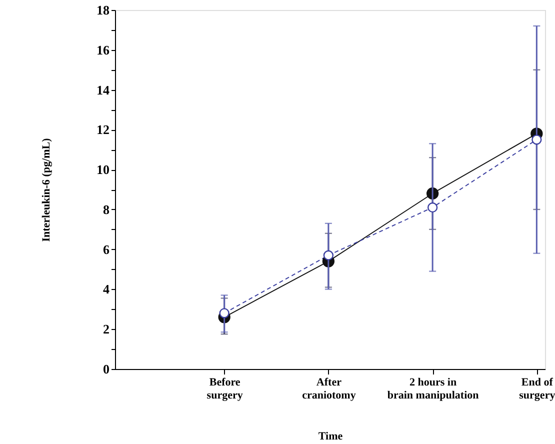 This screenshot has width=555, height=444. I want to click on y-tick-label: 10, so click(103, 170).